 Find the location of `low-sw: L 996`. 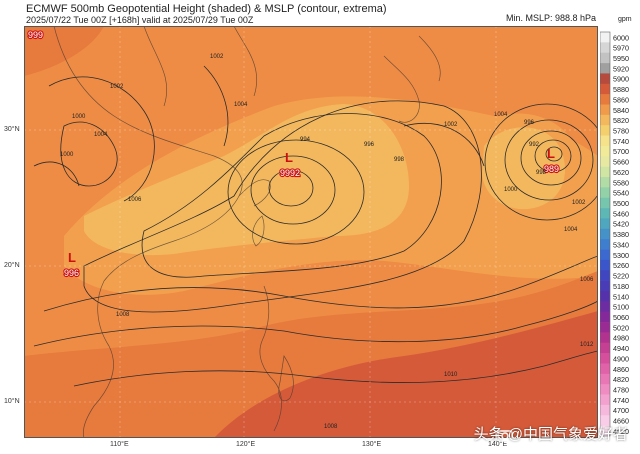

low-sw: L 996 is located at coordinates (71, 264).